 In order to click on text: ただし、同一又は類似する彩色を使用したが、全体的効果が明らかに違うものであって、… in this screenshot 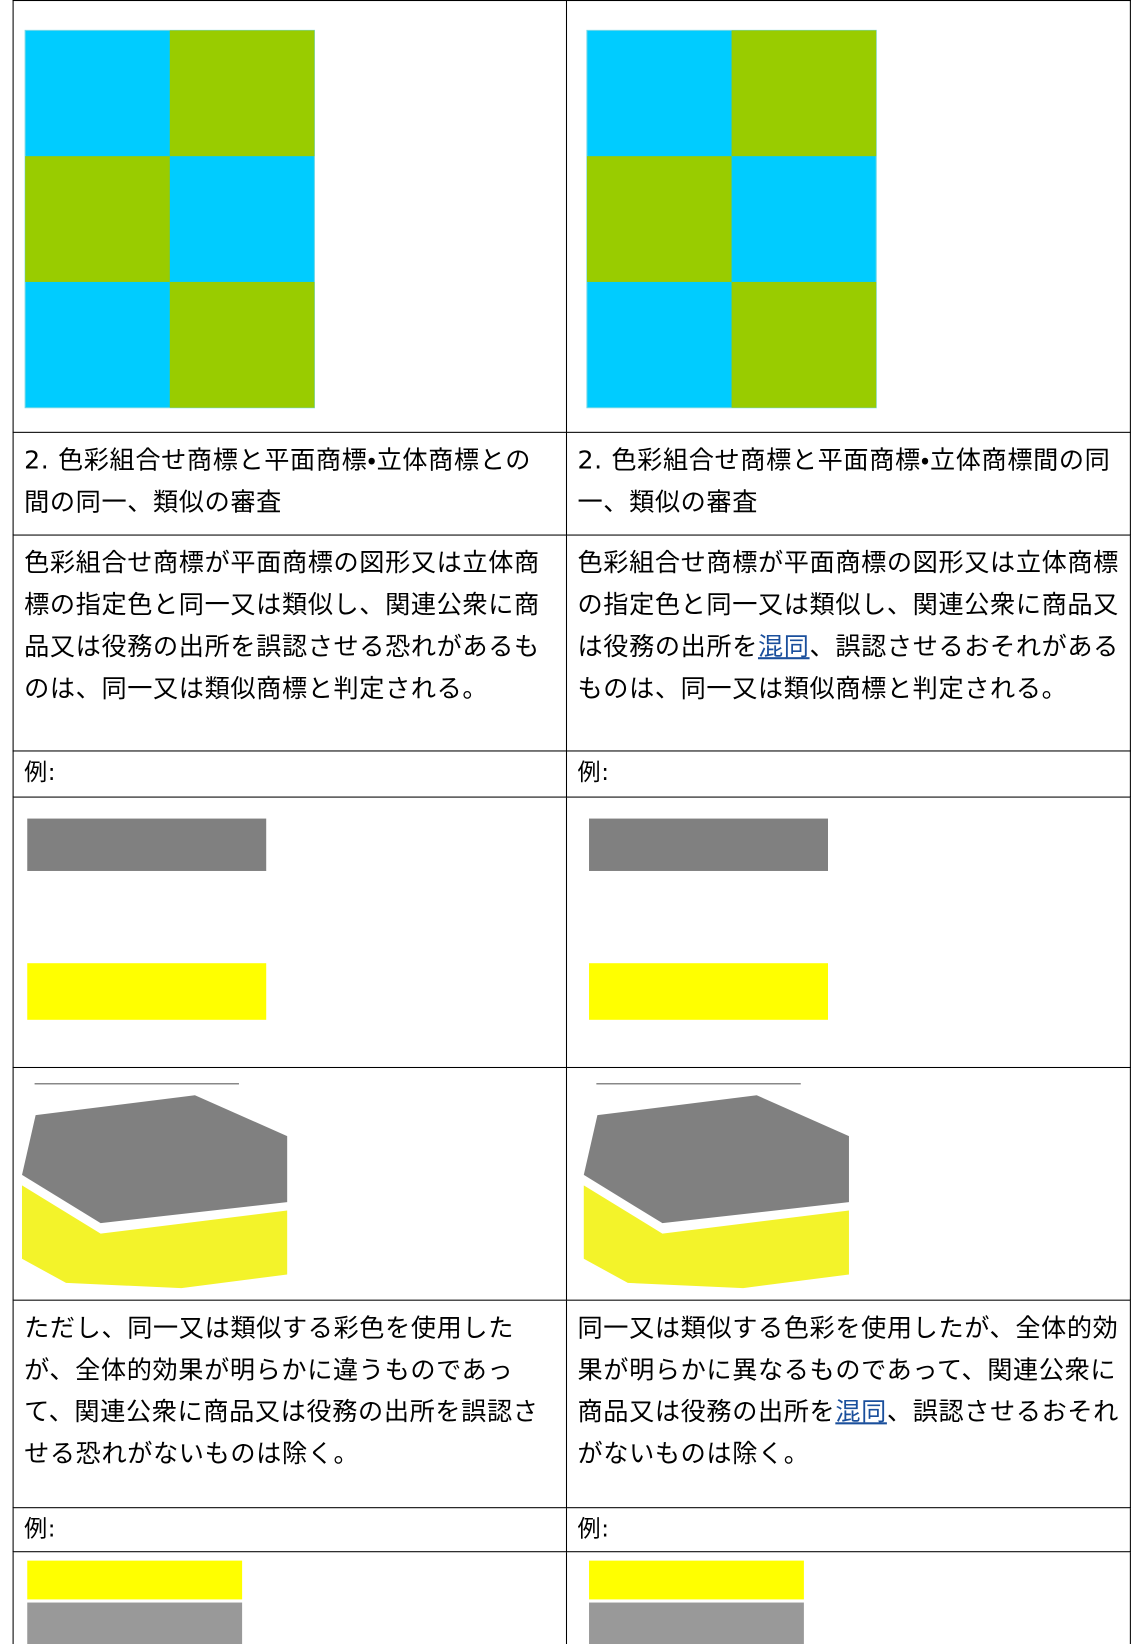, I will do `click(281, 1391)`.